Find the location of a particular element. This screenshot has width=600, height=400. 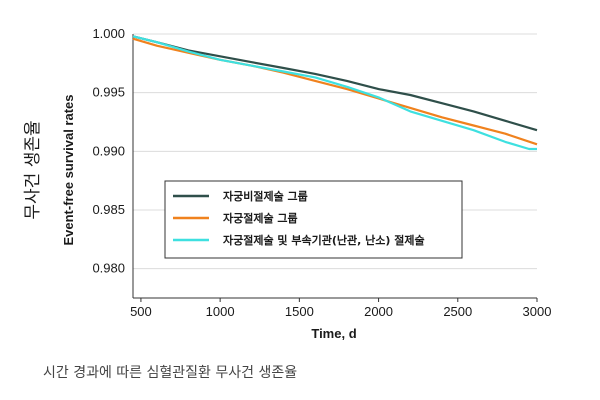

x-tick-label: 2000 is located at coordinates (378, 311).